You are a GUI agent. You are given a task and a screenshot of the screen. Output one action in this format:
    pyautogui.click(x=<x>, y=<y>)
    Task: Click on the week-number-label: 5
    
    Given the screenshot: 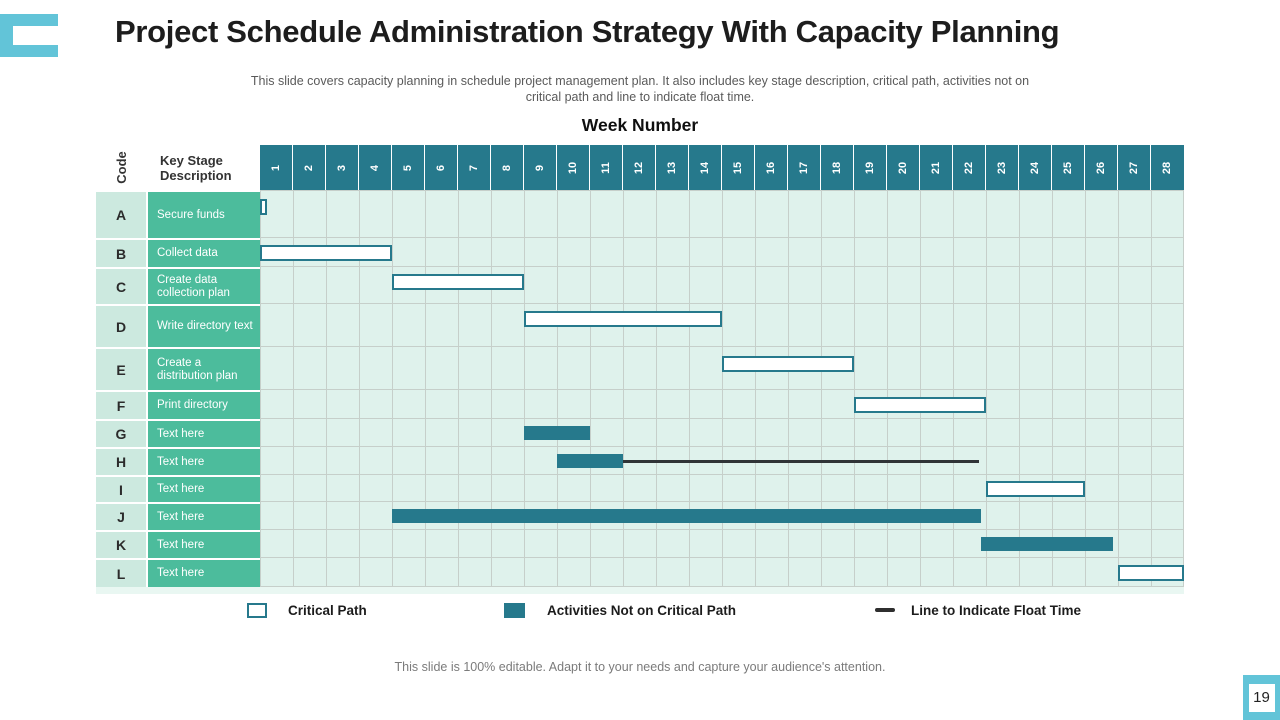 What is the action you would take?
    pyautogui.click(x=408, y=167)
    